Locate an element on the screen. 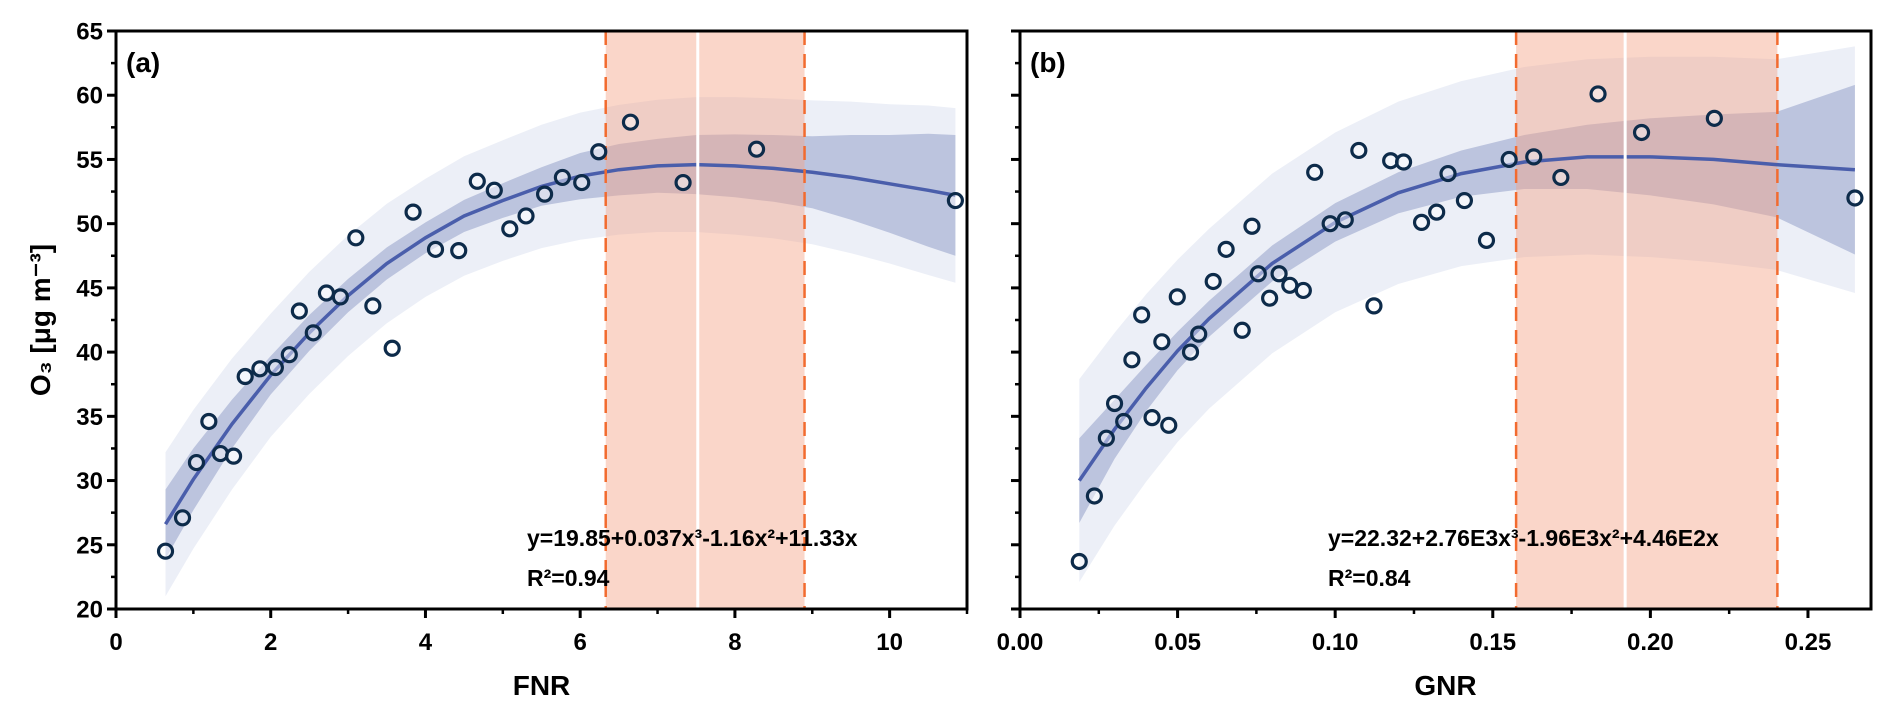  x-tick-label: 0.20 is located at coordinates (1650, 642).